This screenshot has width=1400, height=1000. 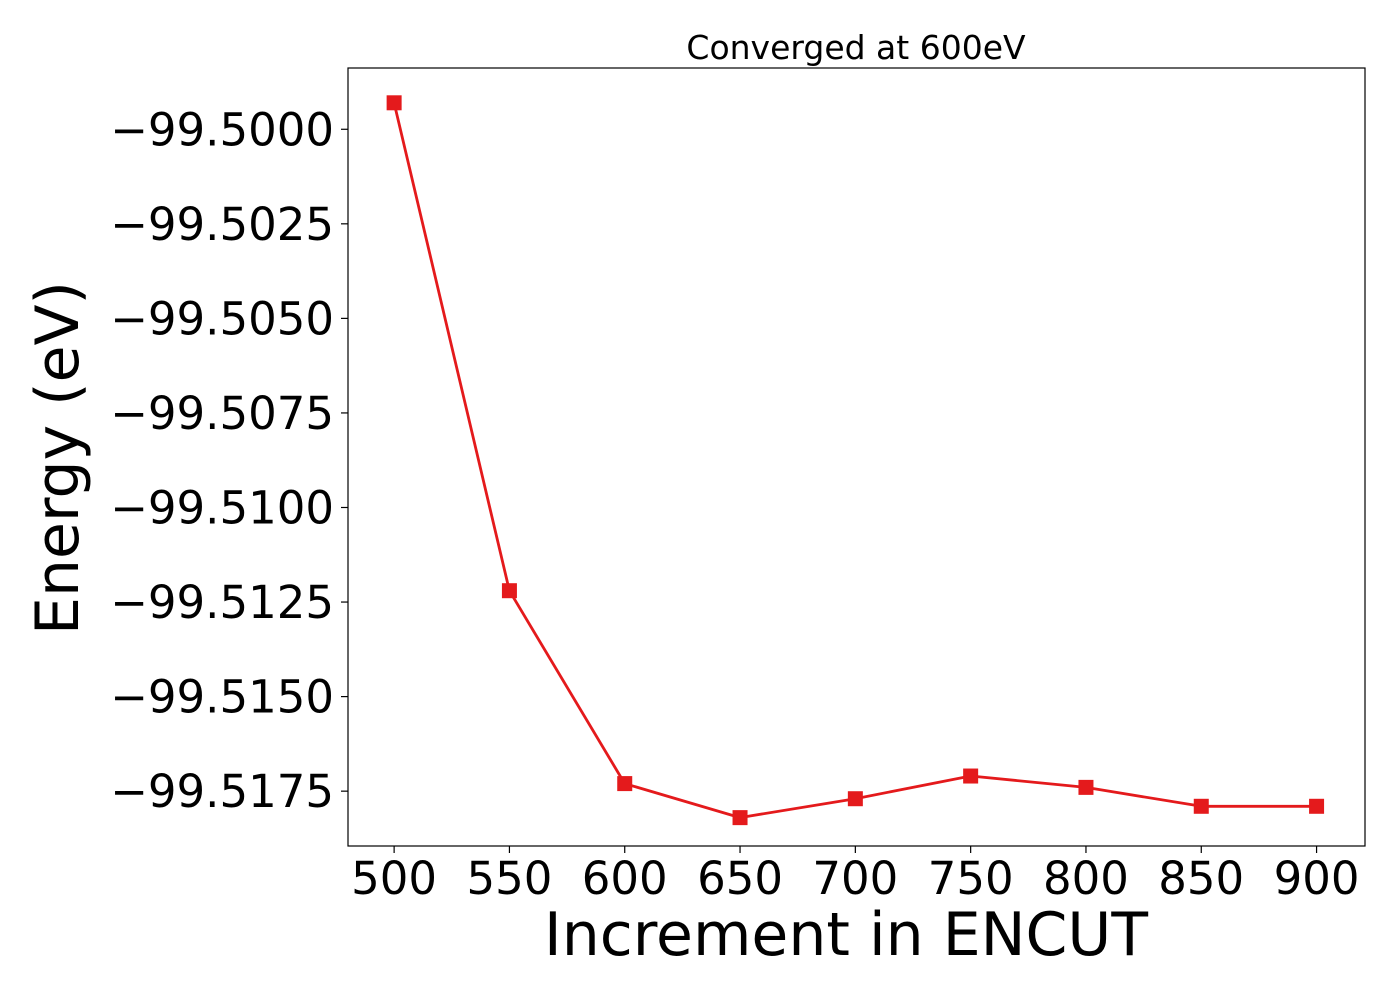 I want to click on x-tick-label: 550, so click(x=509, y=878).